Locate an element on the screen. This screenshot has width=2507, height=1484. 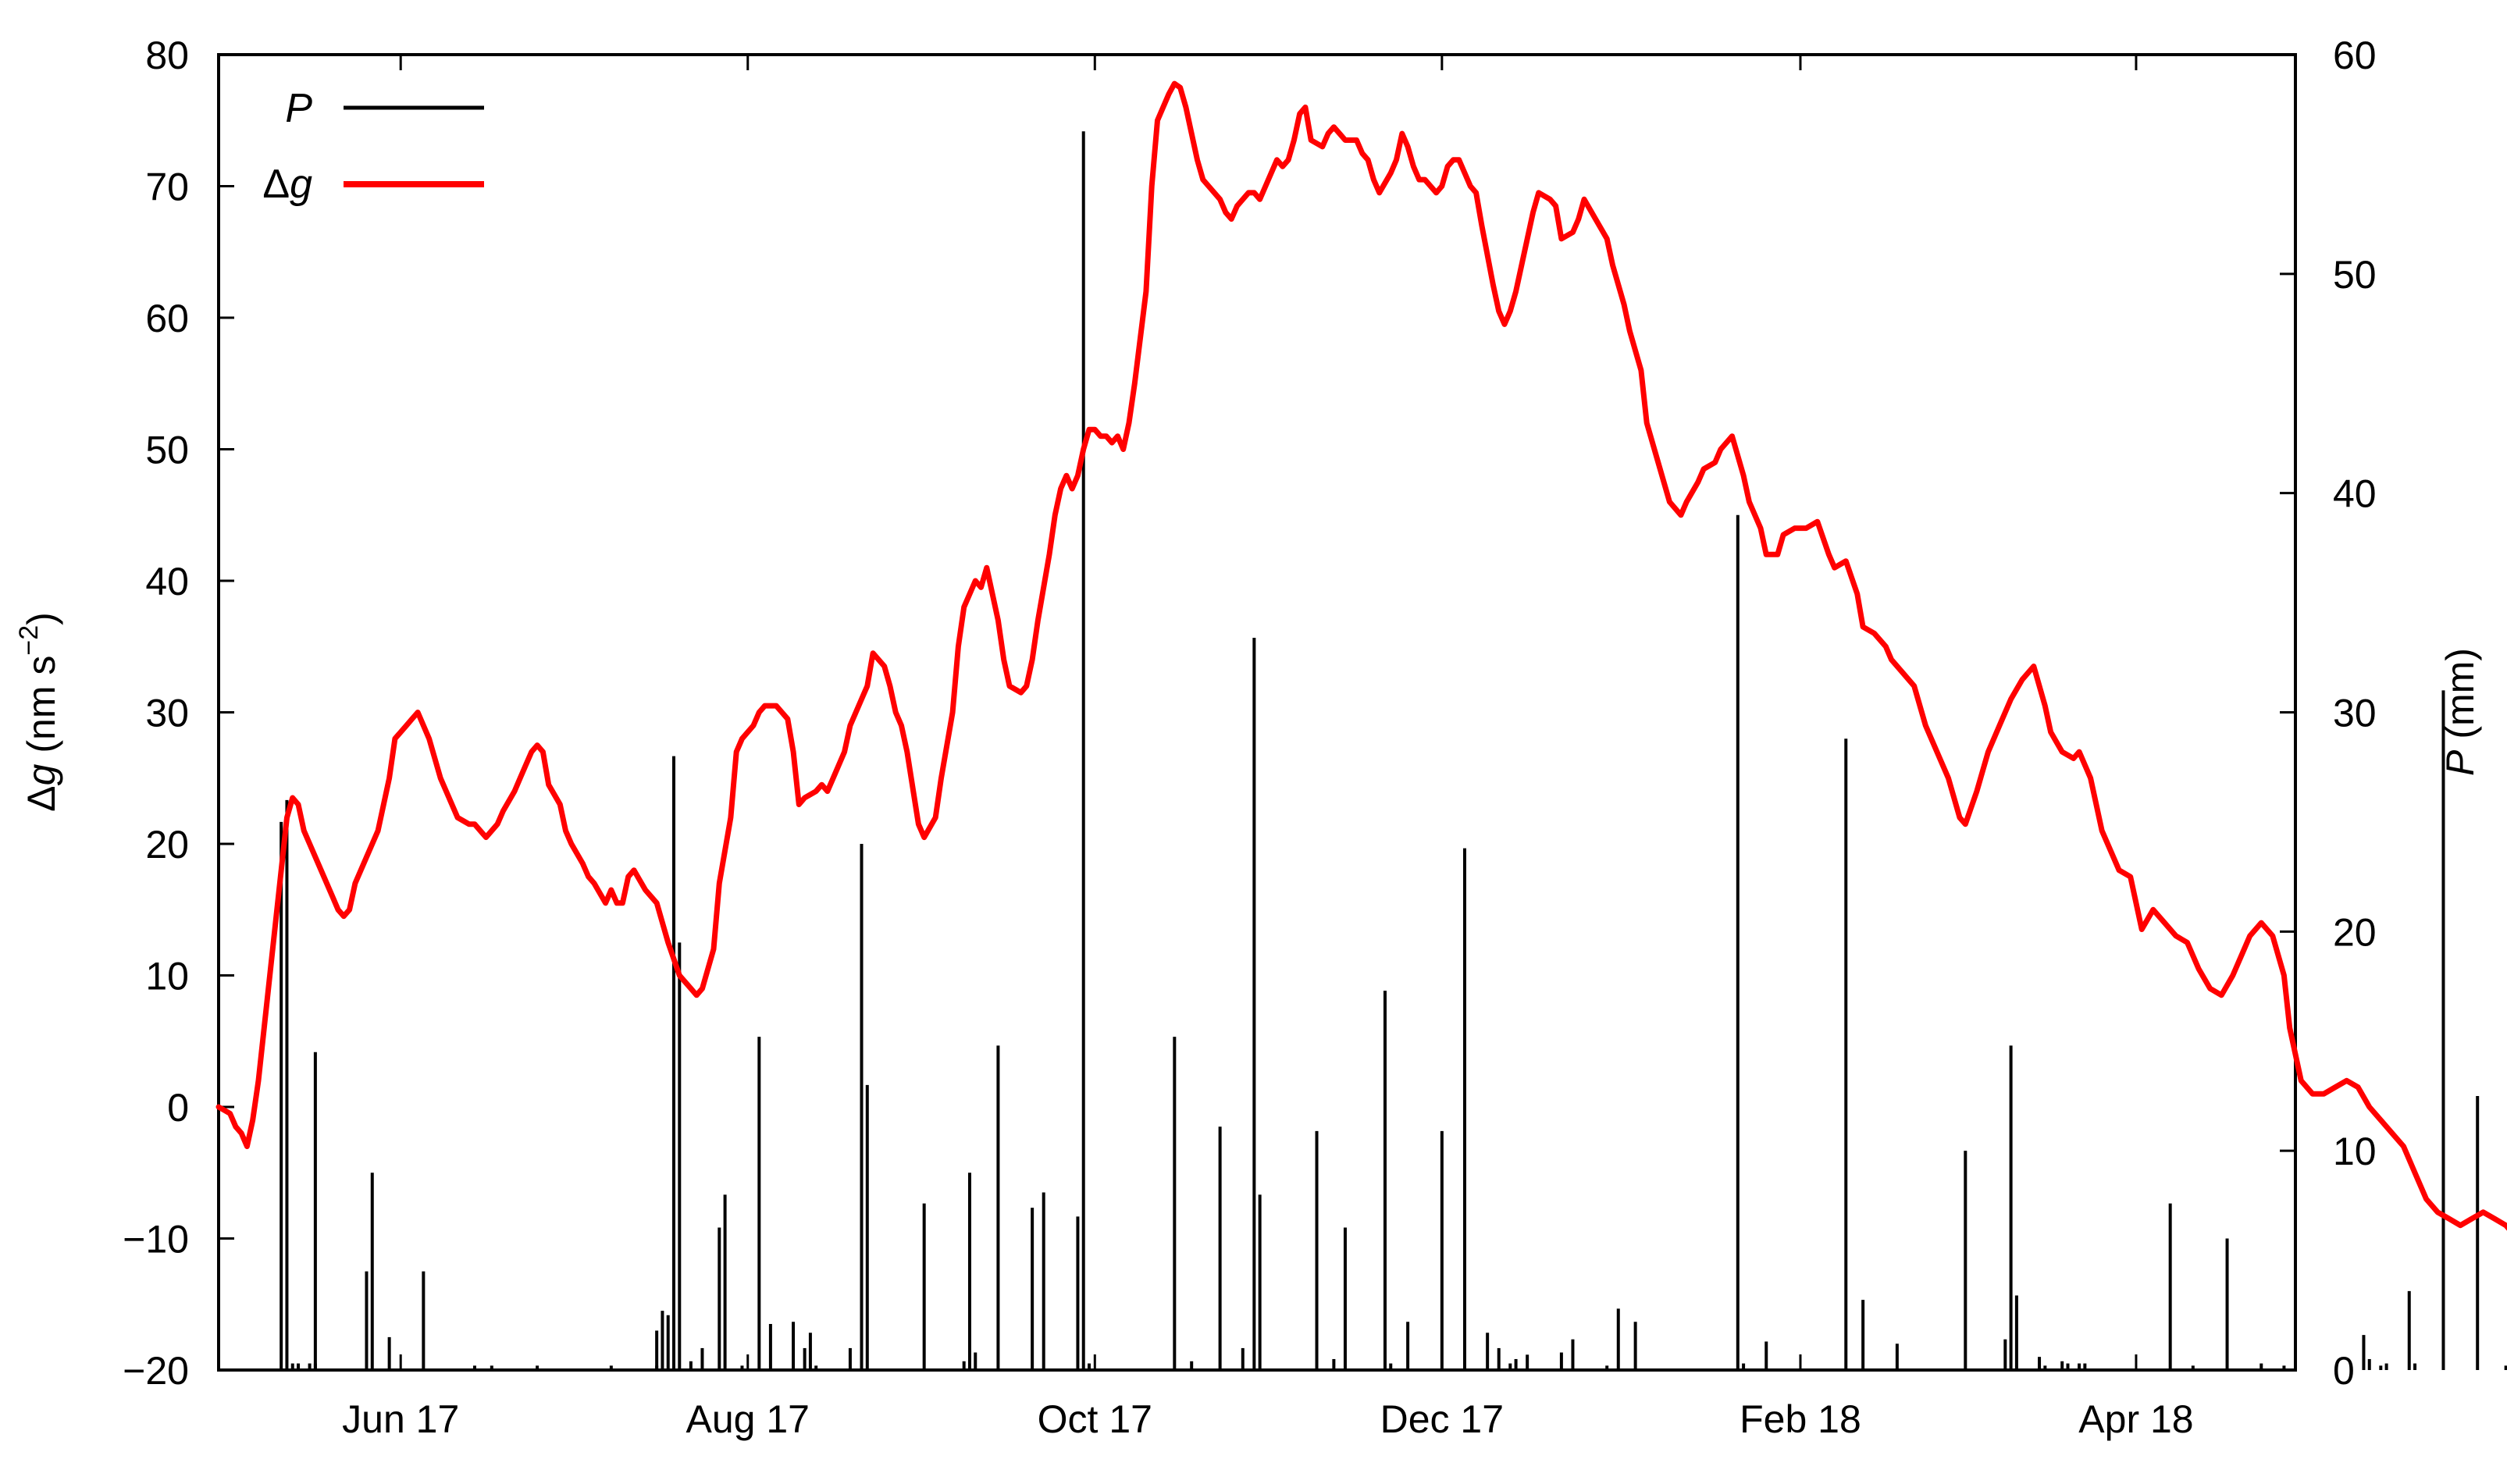
right-tick-label: 30 is located at coordinates (2355, 713).